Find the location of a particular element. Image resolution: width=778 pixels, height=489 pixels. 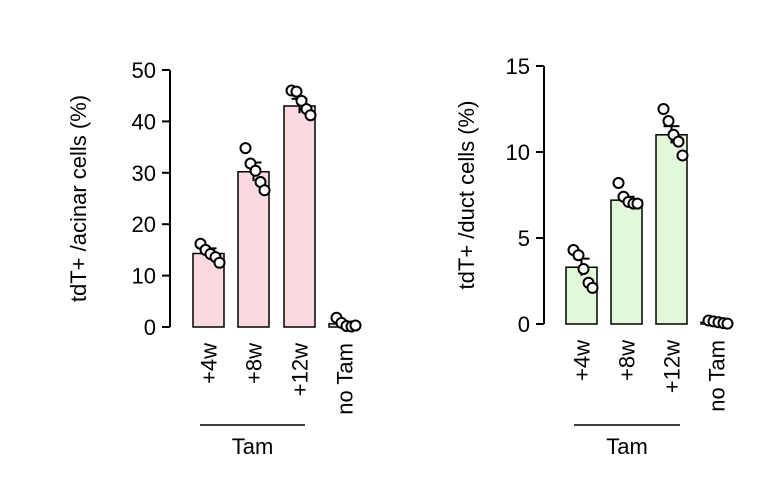

y-tick-label: 50 is located at coordinates (144, 70).